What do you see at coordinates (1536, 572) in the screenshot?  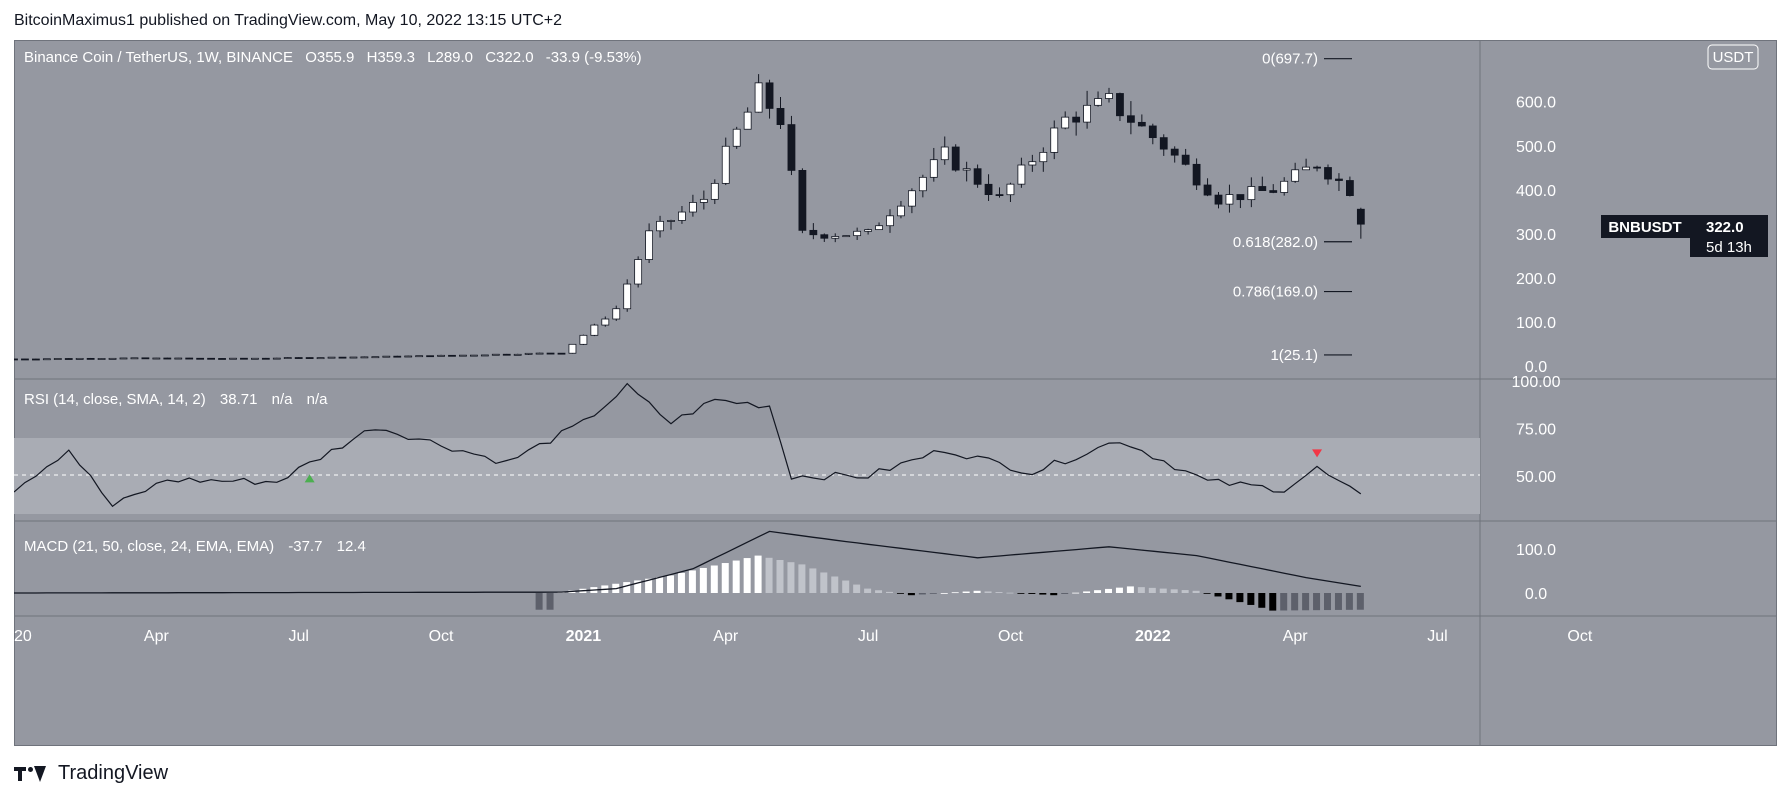 I see `macd-axis: 100.0 0.0` at bounding box center [1536, 572].